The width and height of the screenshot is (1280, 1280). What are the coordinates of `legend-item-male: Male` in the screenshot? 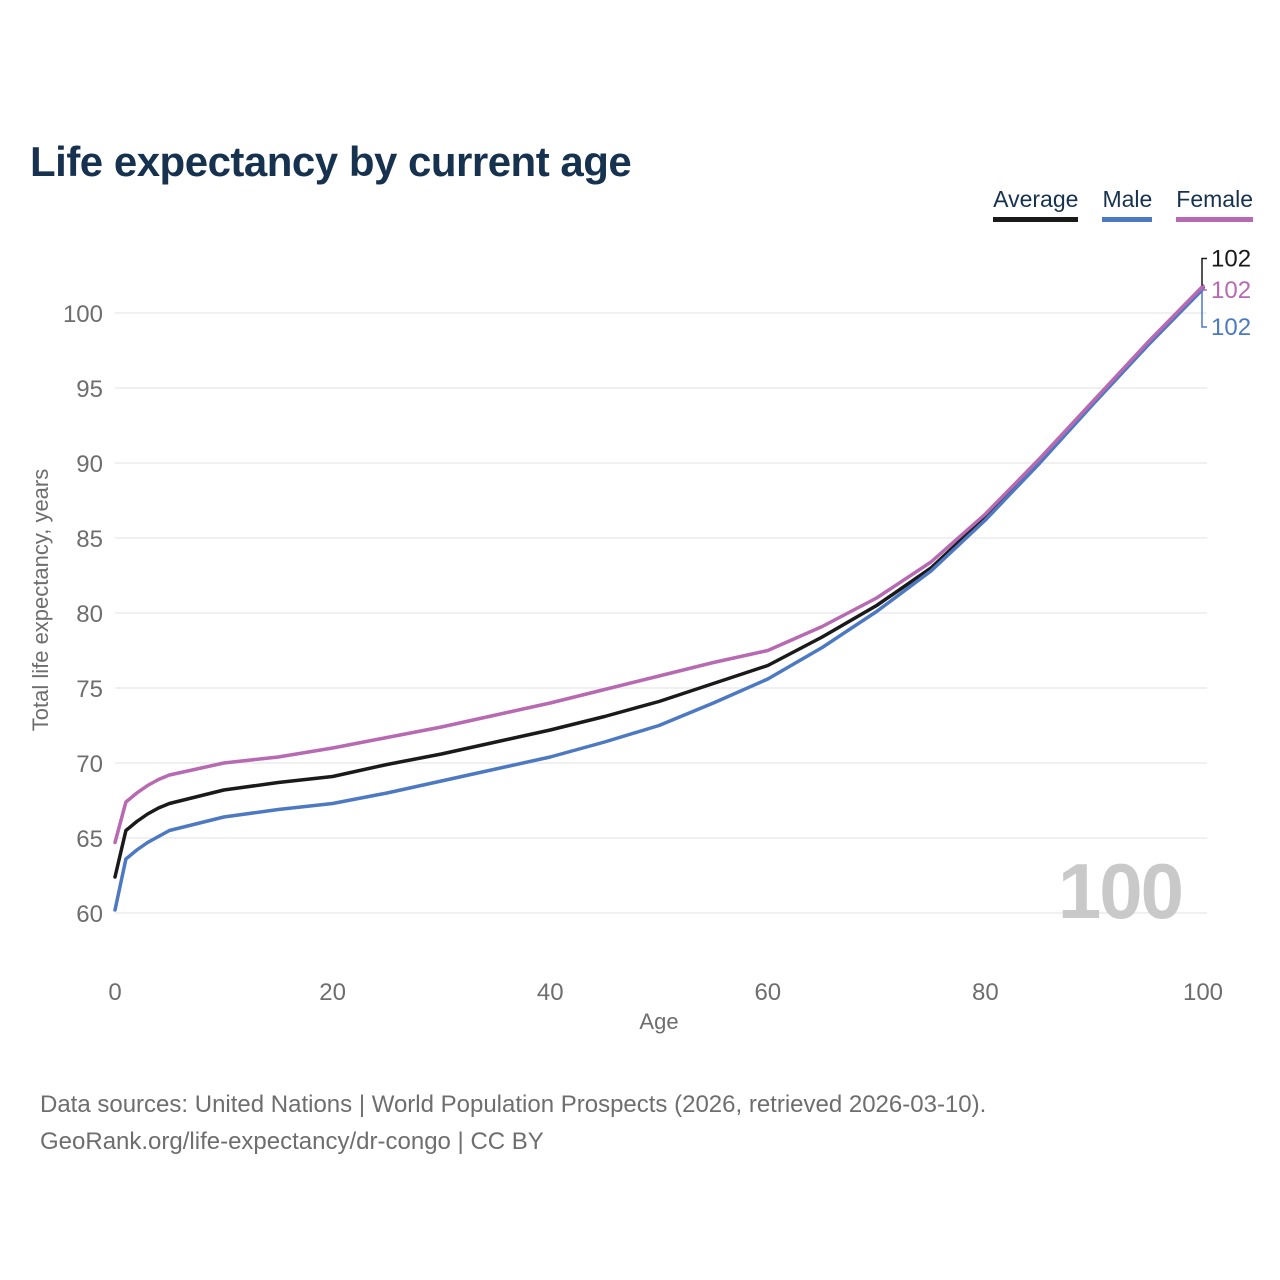 It's located at (1127, 204).